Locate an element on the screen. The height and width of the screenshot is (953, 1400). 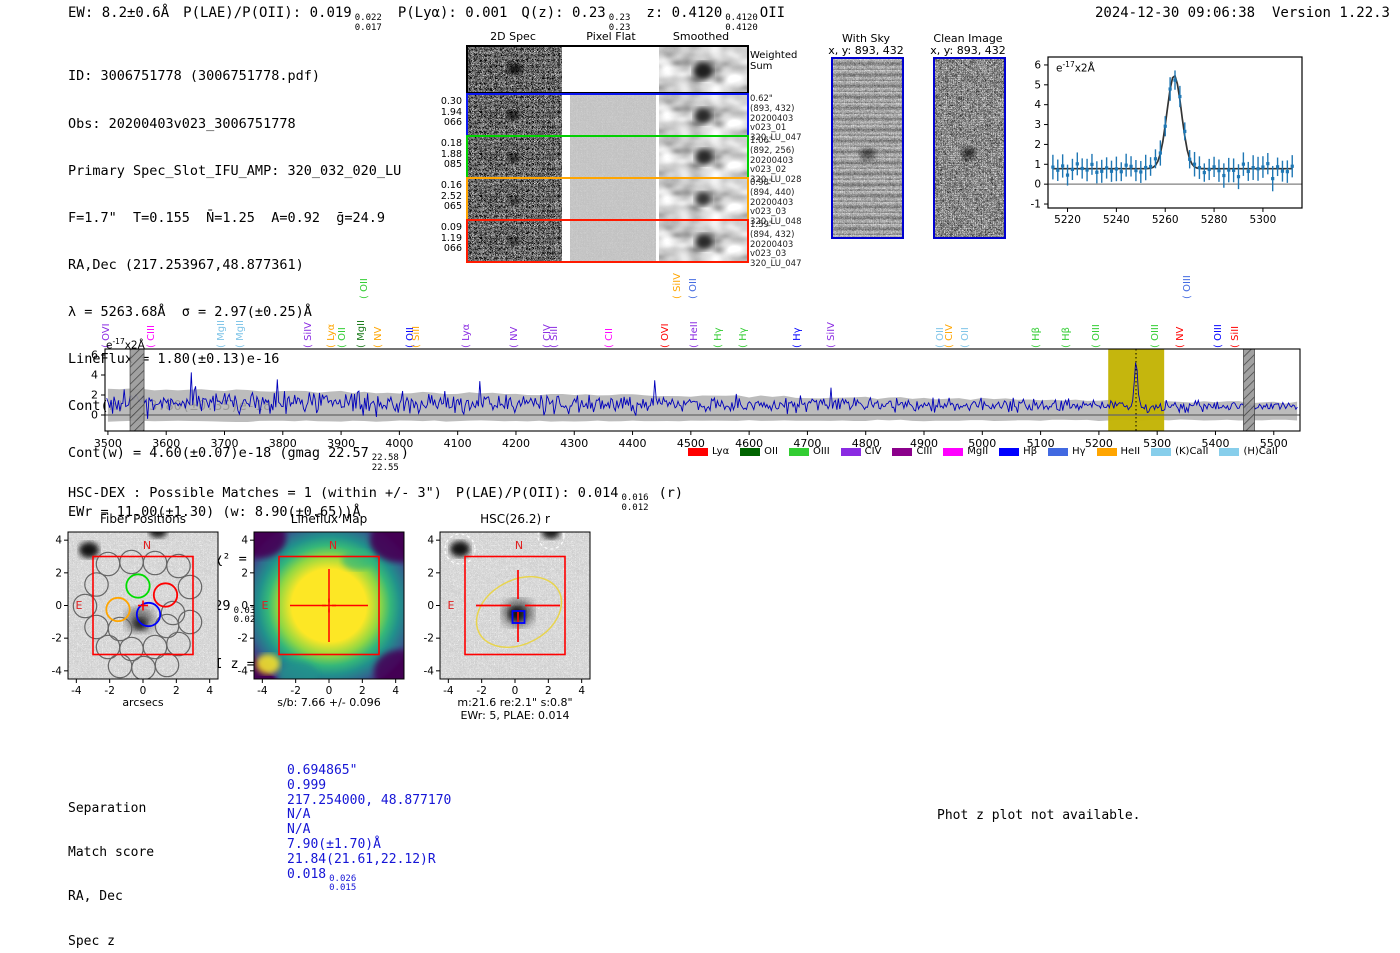
svg-text: 3500 is located at coordinates (108, 443).